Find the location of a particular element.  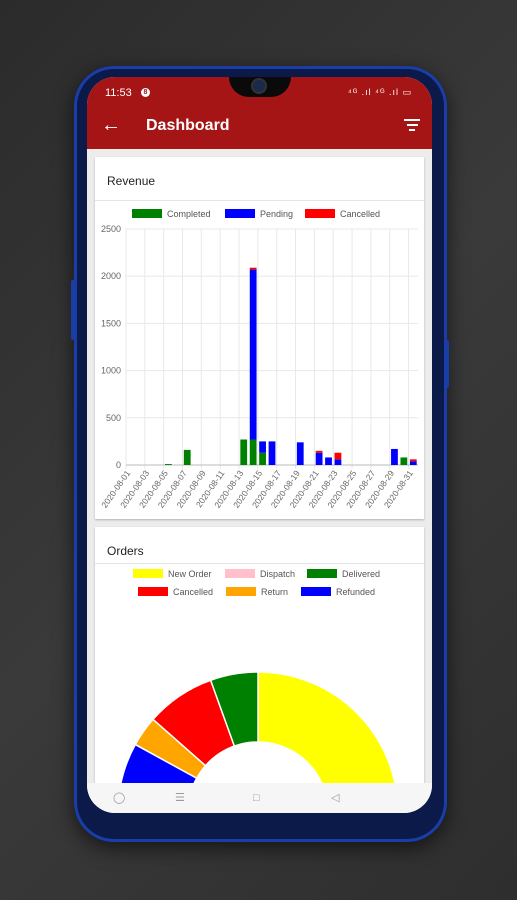

notification-badge: 8 is located at coordinates (145, 92).